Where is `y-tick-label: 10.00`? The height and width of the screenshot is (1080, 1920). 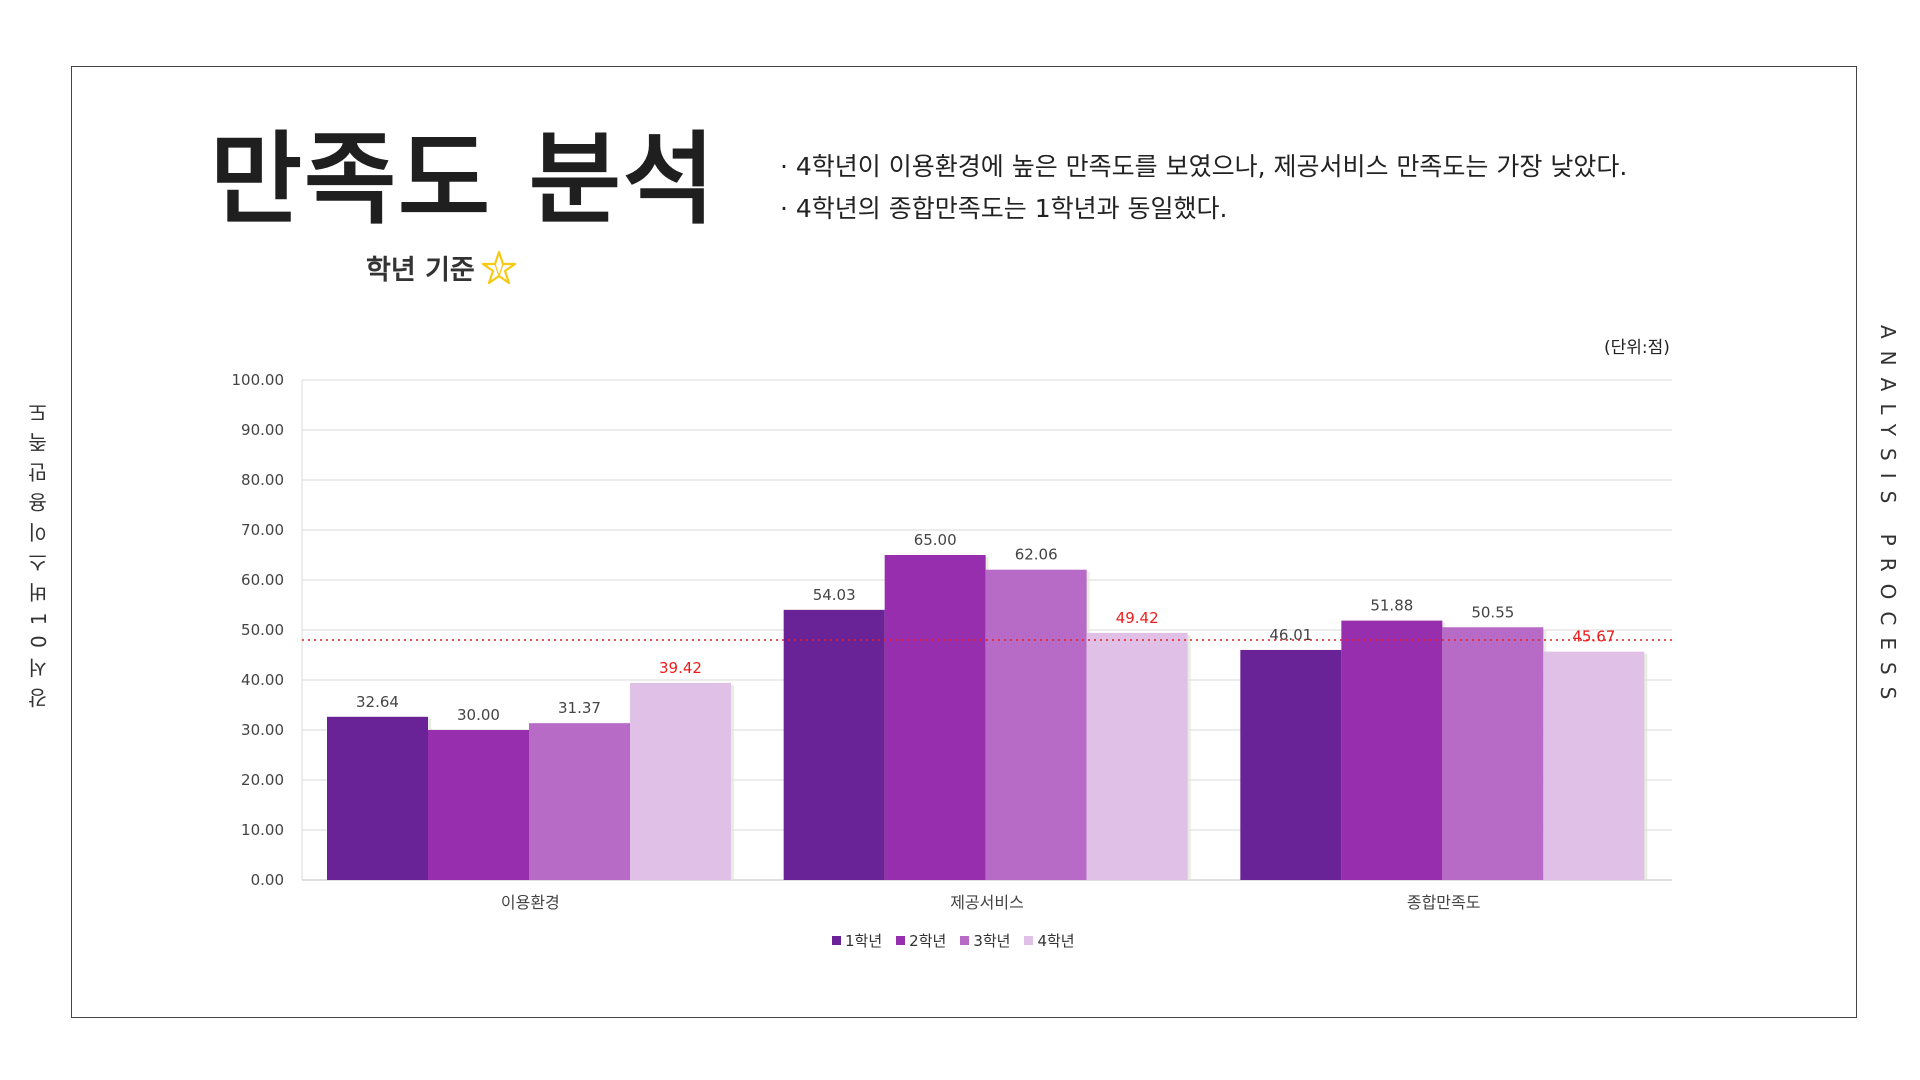
y-tick-label: 10.00 is located at coordinates (262, 830).